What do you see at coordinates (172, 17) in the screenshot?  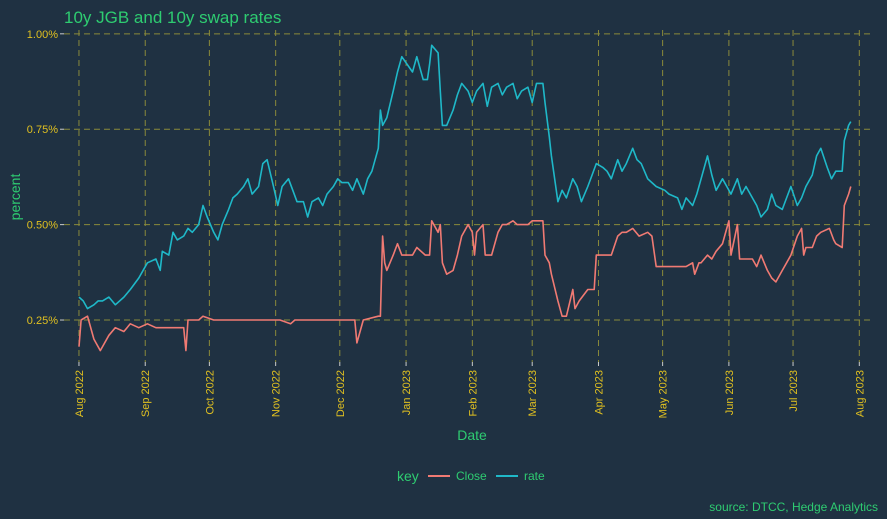 I see `chart-title: 10y JGB and 10y swap rates` at bounding box center [172, 17].